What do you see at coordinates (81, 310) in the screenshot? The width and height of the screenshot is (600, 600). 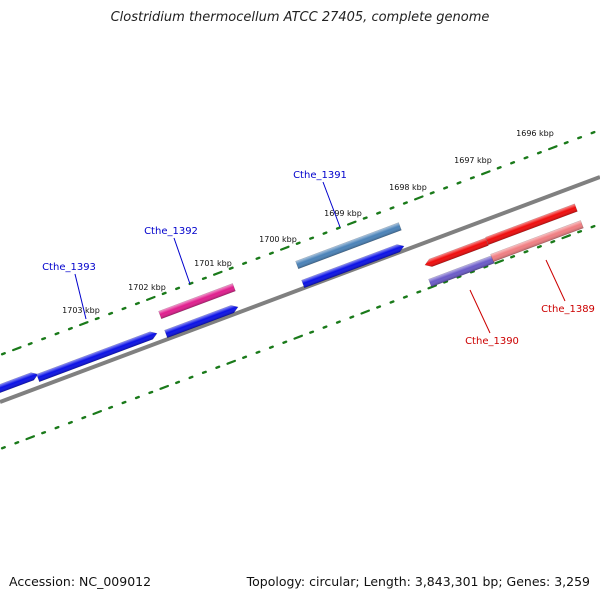 I see `kbp-tick-label: 1703 kbp` at bounding box center [81, 310].